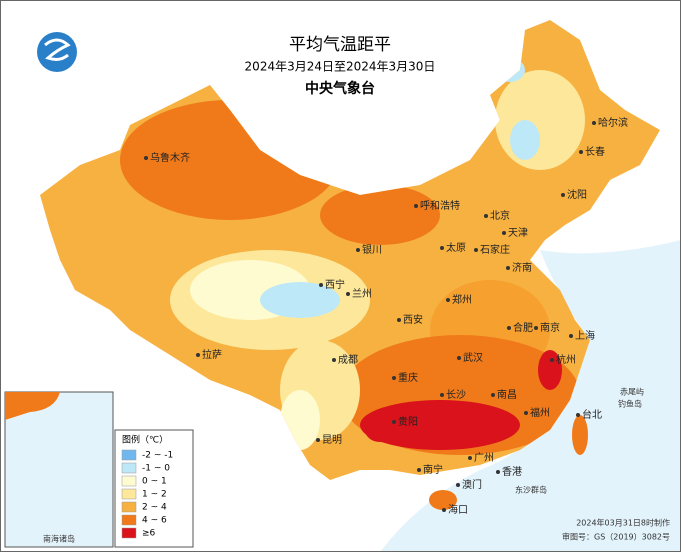 Image resolution: width=681 pixels, height=552 pixels. Describe the element at coordinates (157, 456) in the screenshot. I see `legend-label: -2 ~ -1` at that location.